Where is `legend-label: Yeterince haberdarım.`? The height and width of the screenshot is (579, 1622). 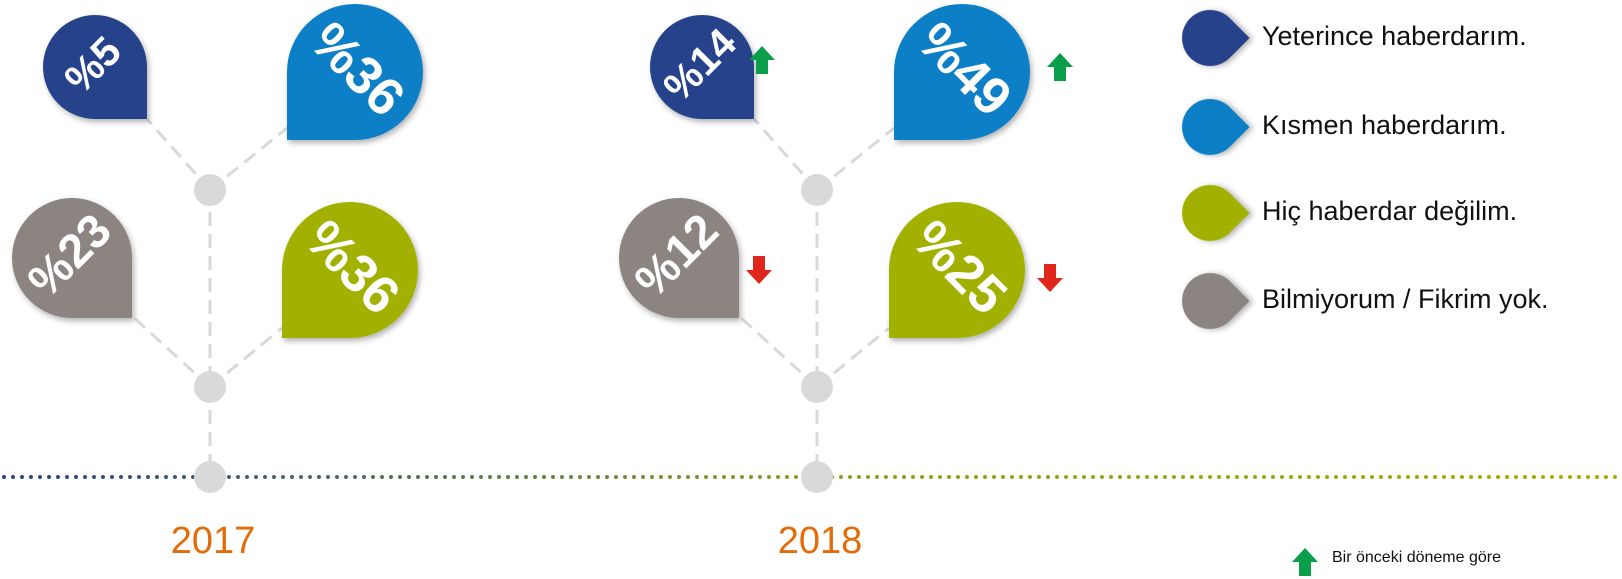
legend-label: Yeterince haberdarım. is located at coordinates (1394, 36).